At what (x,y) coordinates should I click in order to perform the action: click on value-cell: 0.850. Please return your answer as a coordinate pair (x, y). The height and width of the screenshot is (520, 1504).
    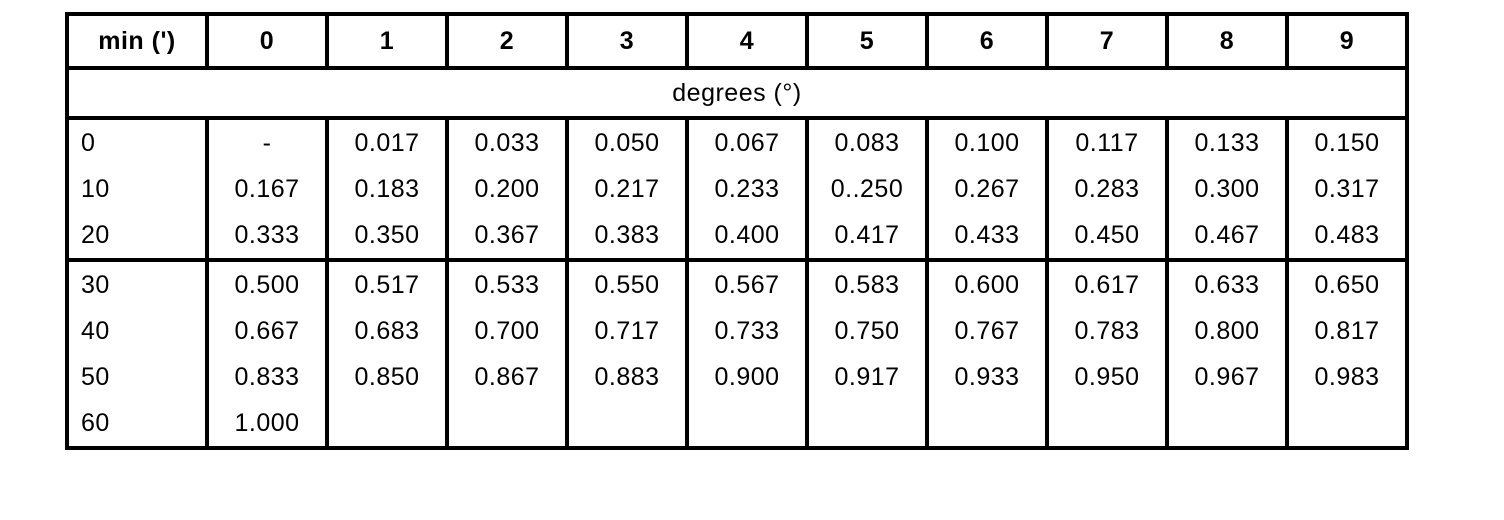
    Looking at the image, I should click on (387, 377).